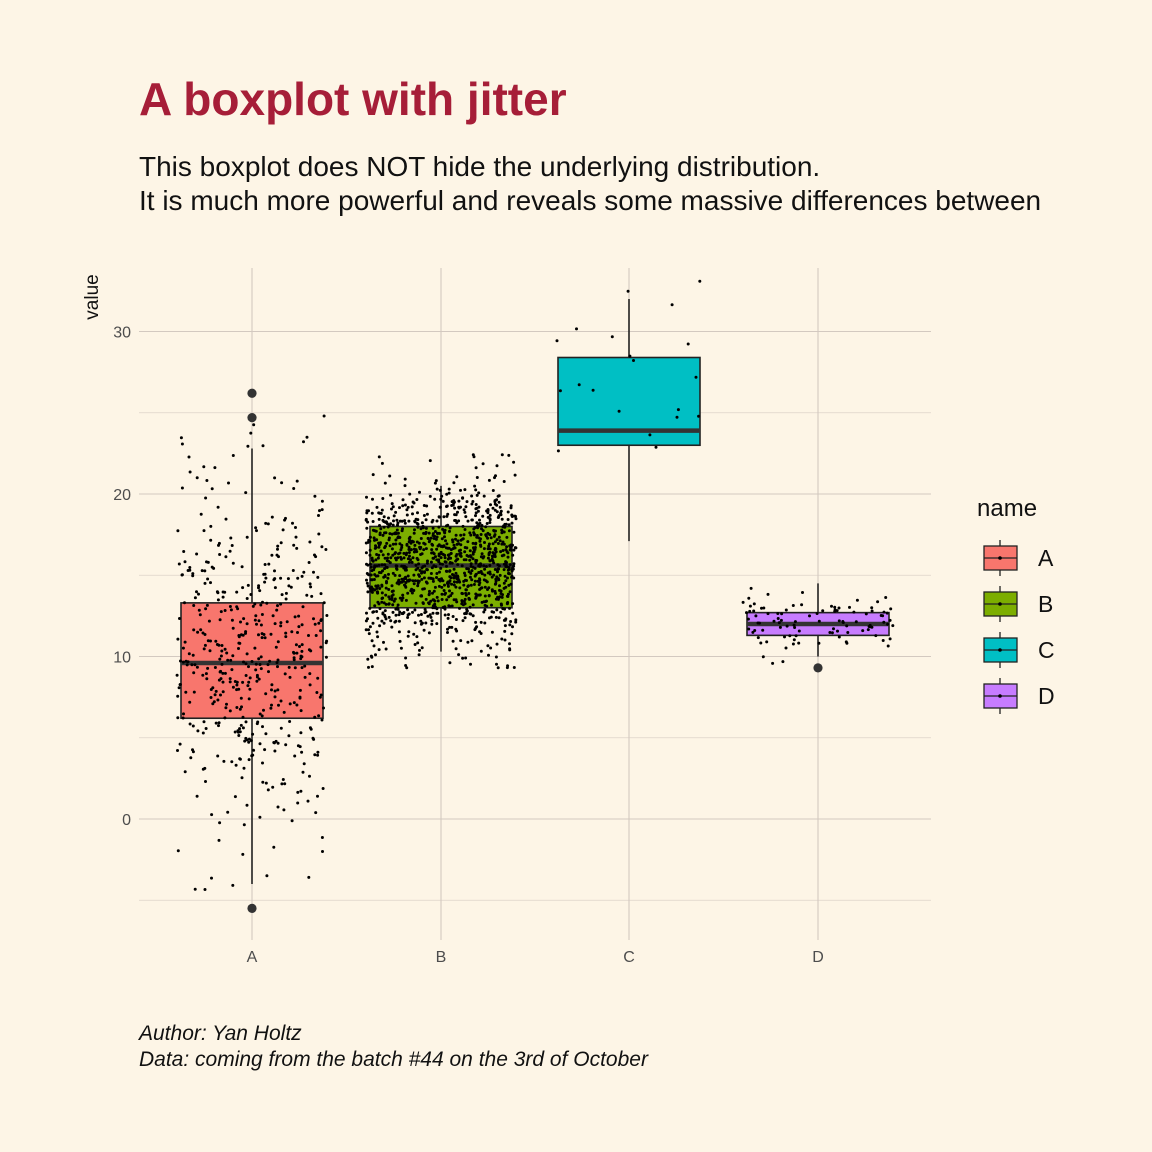 The width and height of the screenshot is (1152, 1152). I want to click on y-tick-label: 10, so click(122, 658).